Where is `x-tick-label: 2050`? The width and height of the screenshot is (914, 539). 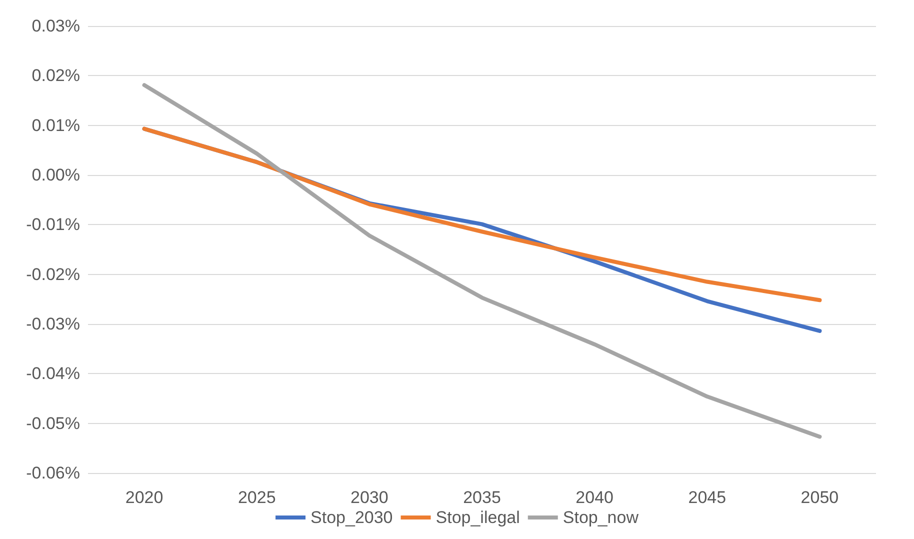 x-tick-label: 2050 is located at coordinates (819, 497).